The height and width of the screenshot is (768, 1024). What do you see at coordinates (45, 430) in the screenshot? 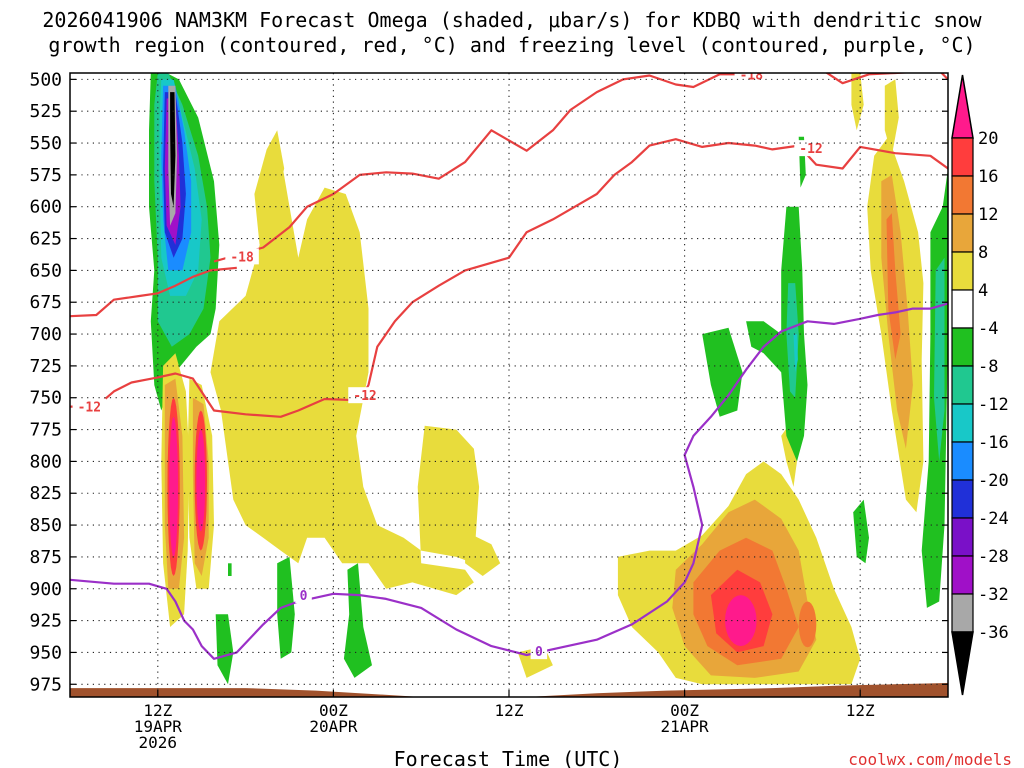
I see `y-tick-label: 775` at bounding box center [45, 430].